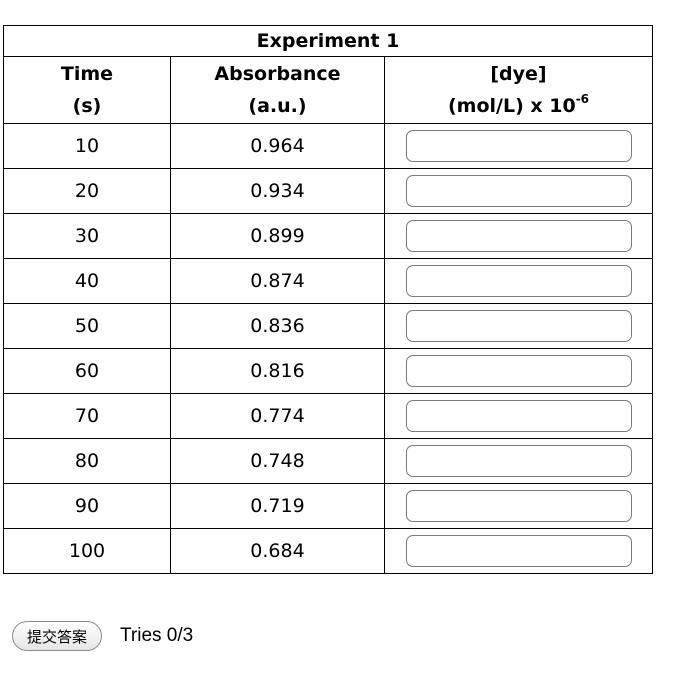 This screenshot has width=692, height=700. I want to click on absorbance-cell: 0.684, so click(277, 551).